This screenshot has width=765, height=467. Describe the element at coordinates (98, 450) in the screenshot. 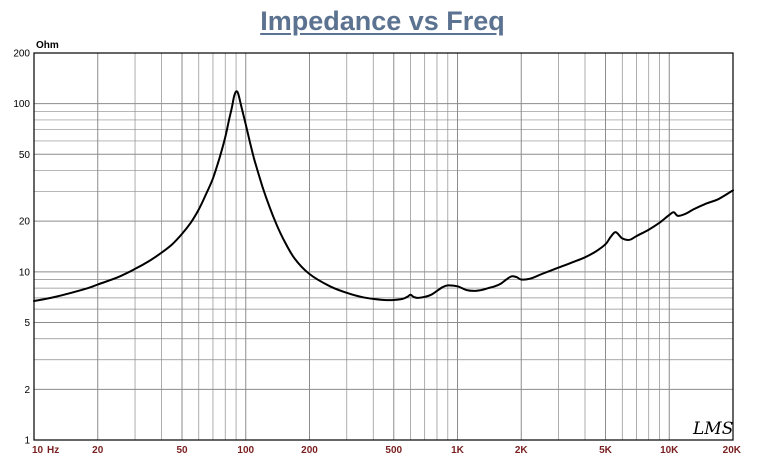

I see `x-tick-label: 20` at that location.